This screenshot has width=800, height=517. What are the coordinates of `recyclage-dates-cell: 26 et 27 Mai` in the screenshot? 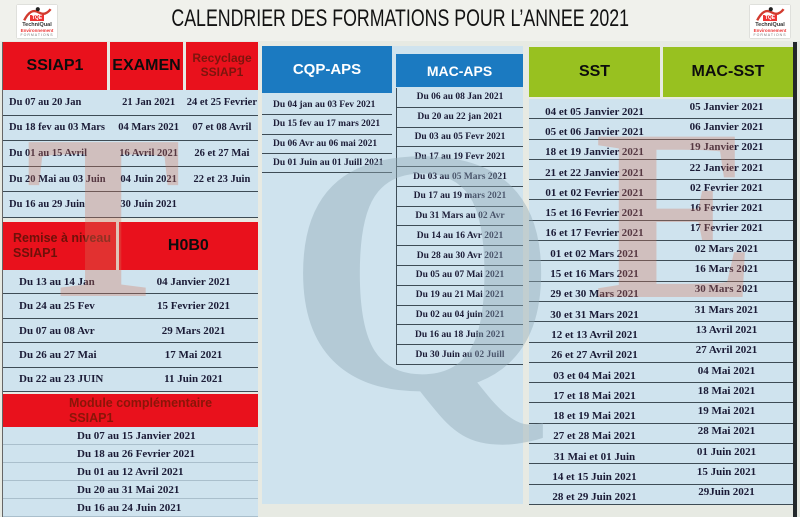 It's located at (222, 153).